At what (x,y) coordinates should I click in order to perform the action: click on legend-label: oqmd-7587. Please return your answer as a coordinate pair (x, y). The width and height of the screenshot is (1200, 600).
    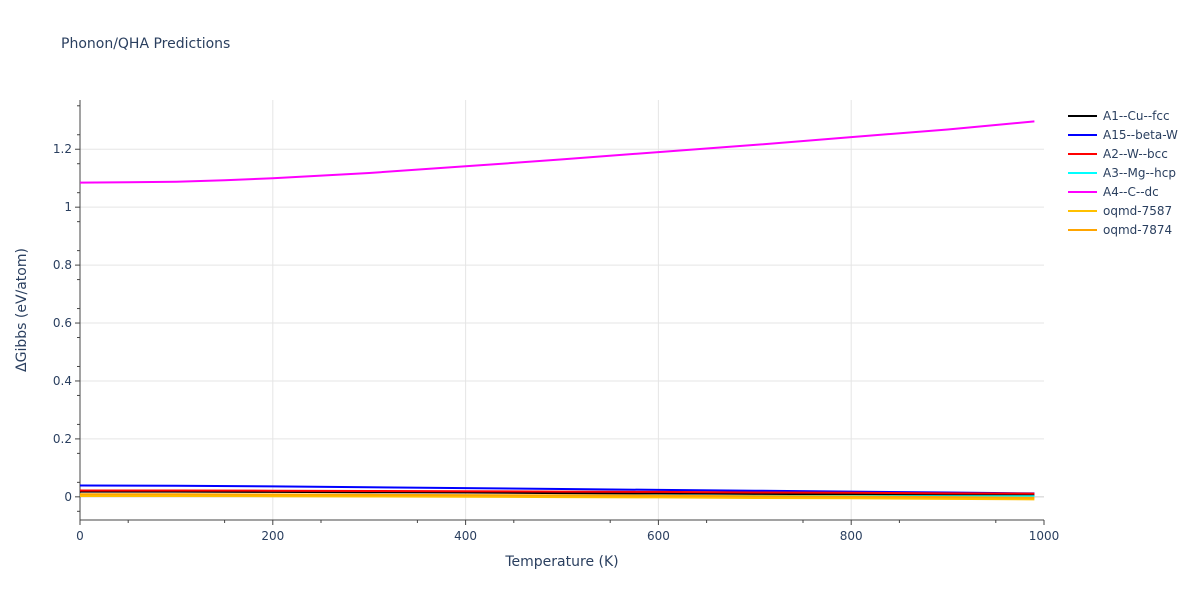
    Looking at the image, I should click on (1138, 210).